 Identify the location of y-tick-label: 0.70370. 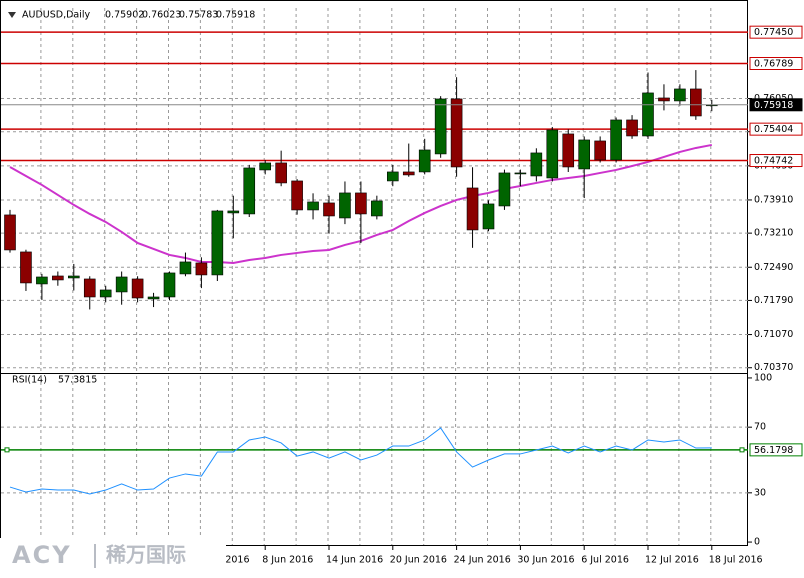
(773, 367).